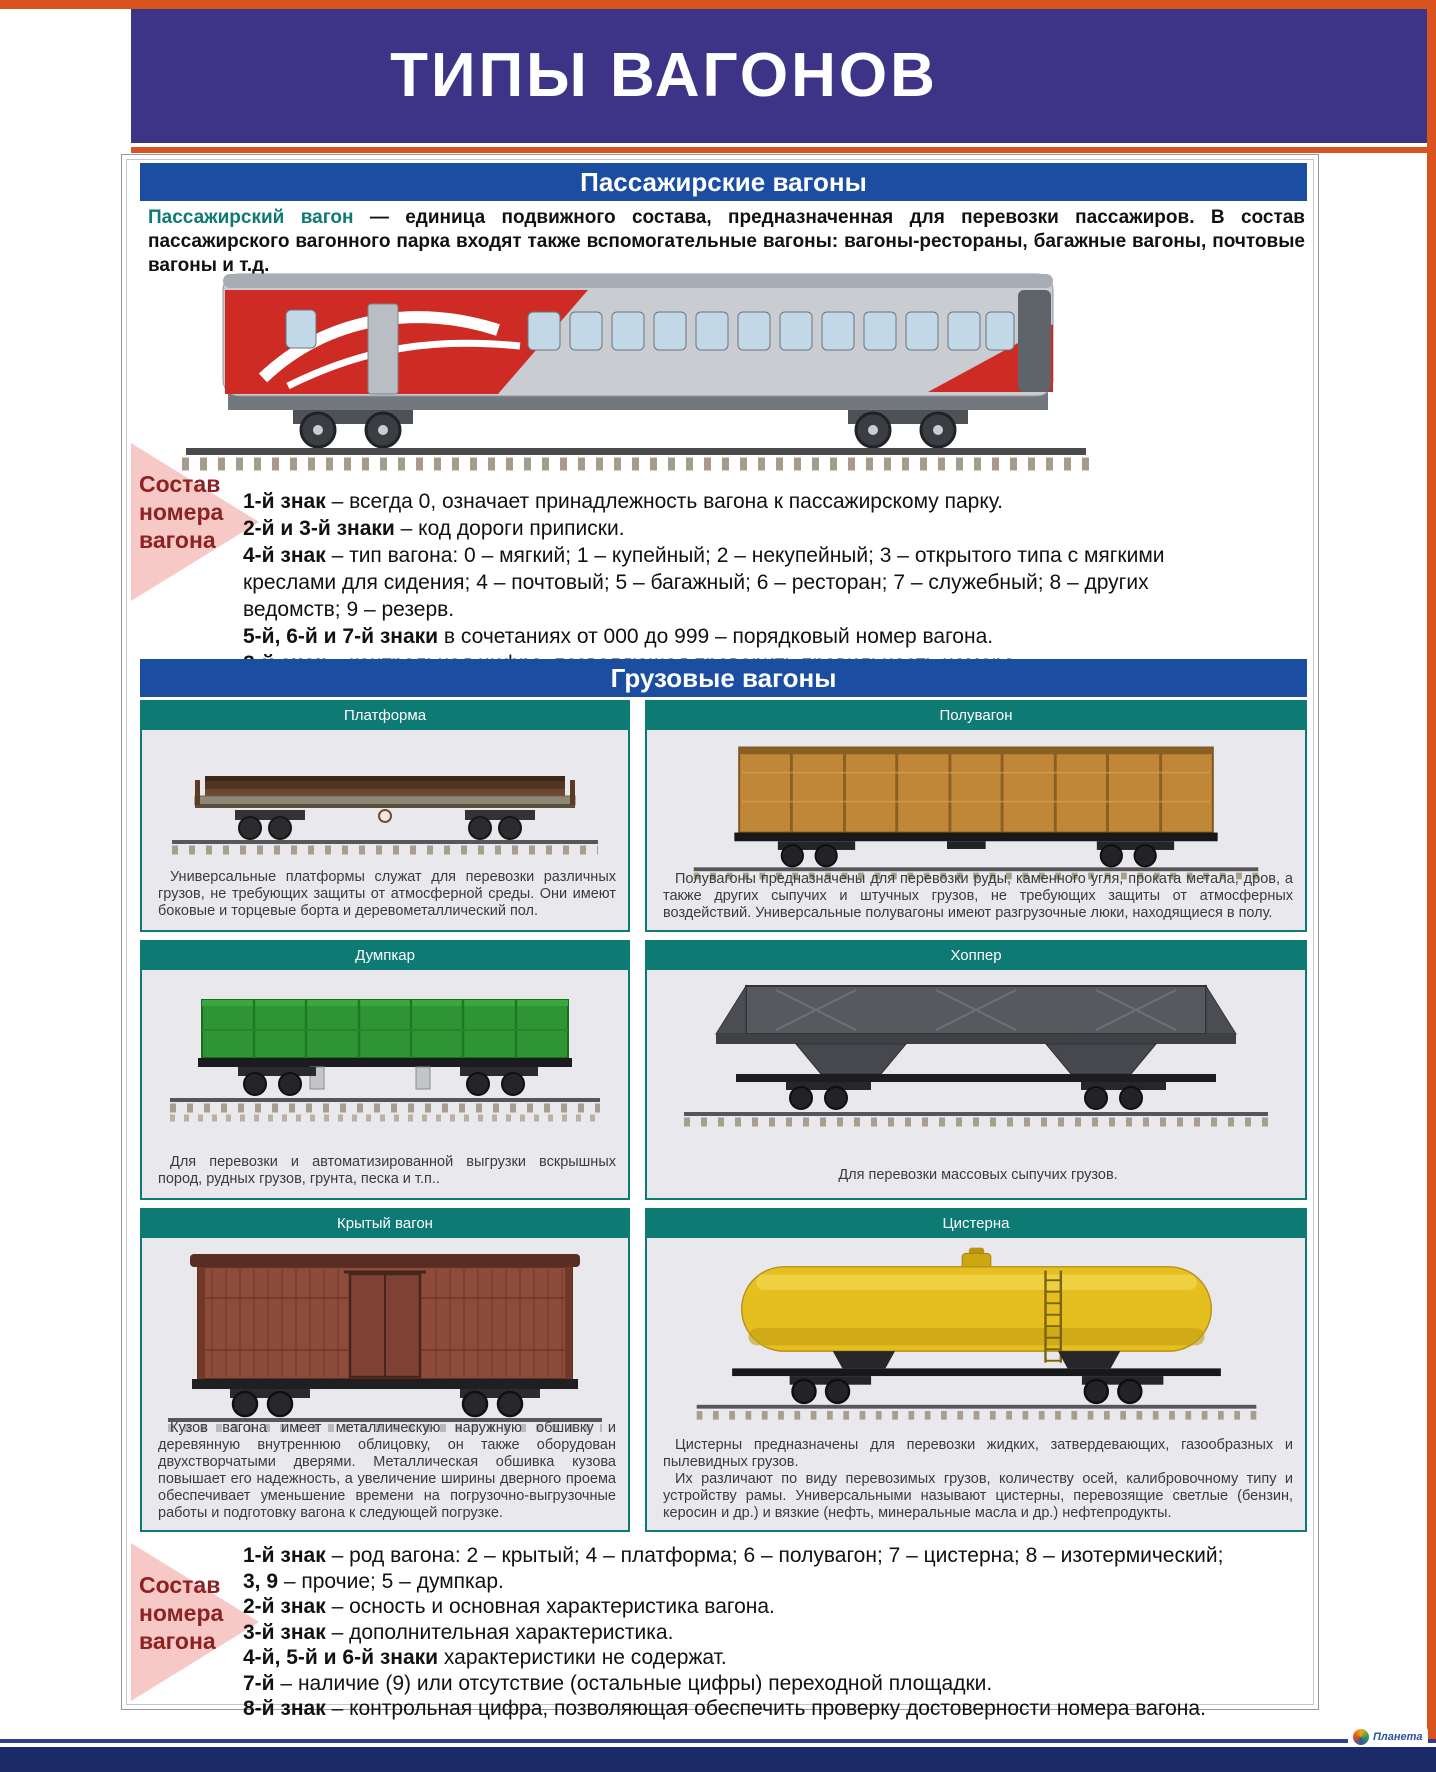 The width and height of the screenshot is (1436, 1772). What do you see at coordinates (636, 372) in the screenshot?
I see `passenger-car-drawing` at bounding box center [636, 372].